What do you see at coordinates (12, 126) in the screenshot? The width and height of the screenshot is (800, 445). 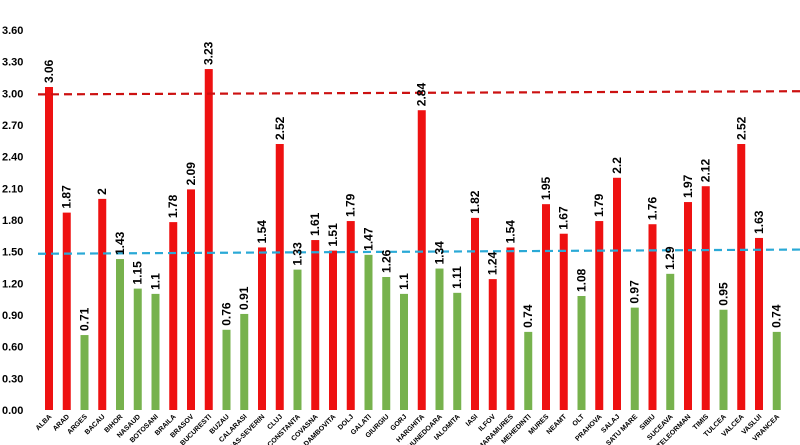 I see `y-tick-label: 2.70` at bounding box center [12, 126].